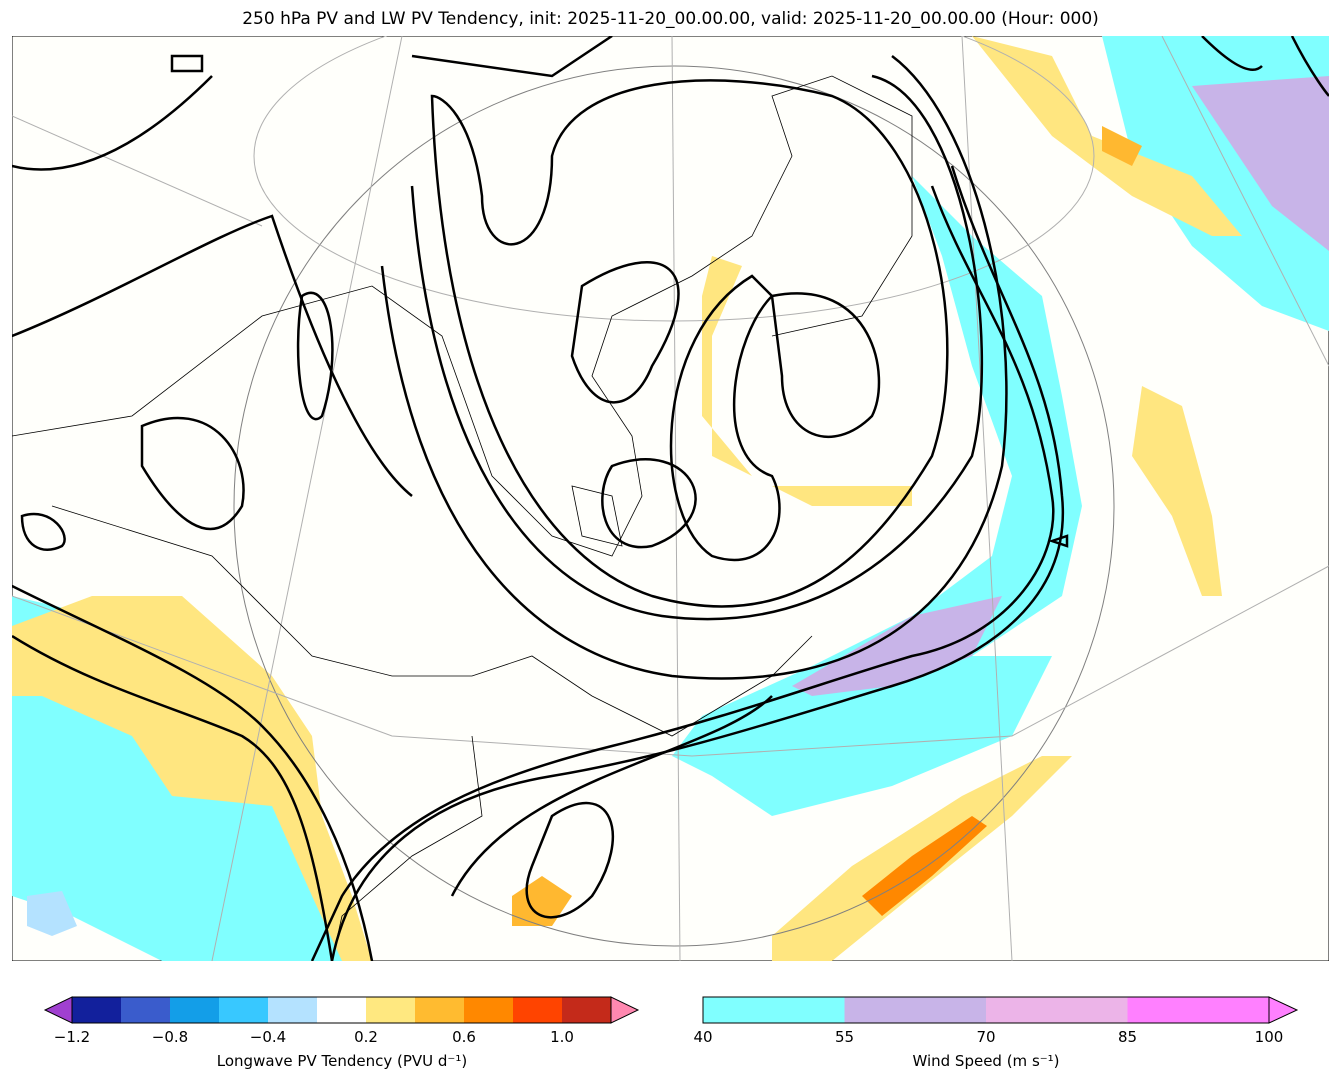 The height and width of the screenshot is (1084, 1341). I want to click on pv-colorbar-tick: 0.2, so click(366, 1037).